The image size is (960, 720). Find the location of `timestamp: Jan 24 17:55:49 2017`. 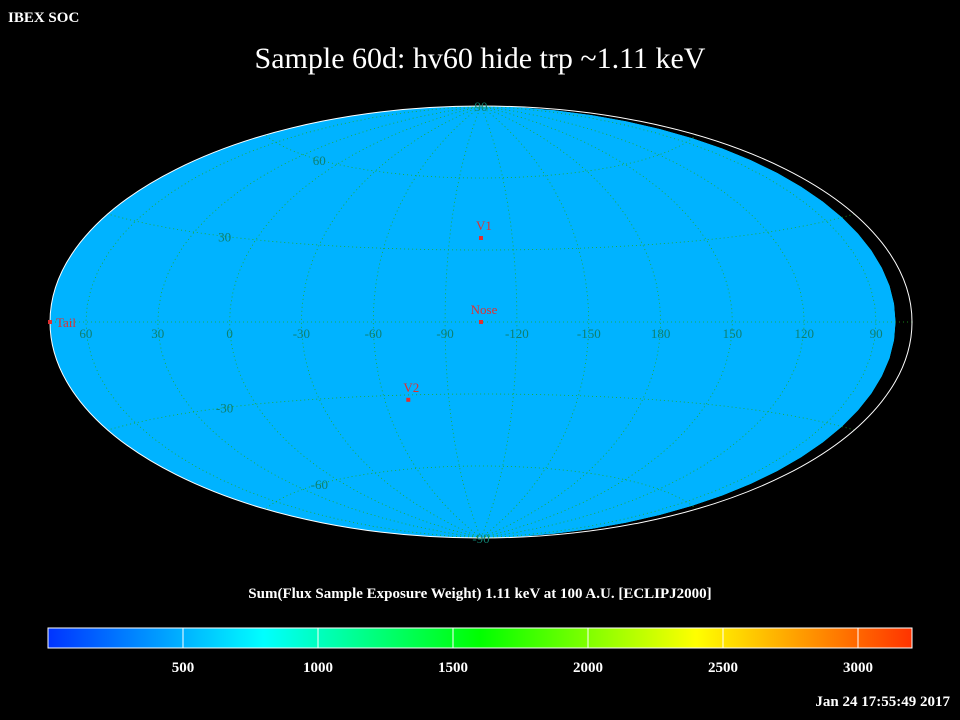

timestamp: Jan 24 17:55:49 2017 is located at coordinates (882, 702).